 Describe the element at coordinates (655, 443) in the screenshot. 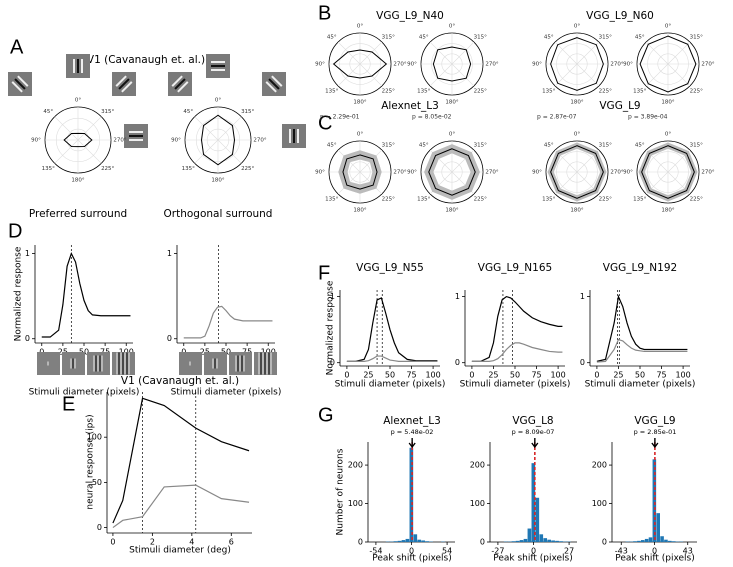

I see `mean-arrow` at that location.